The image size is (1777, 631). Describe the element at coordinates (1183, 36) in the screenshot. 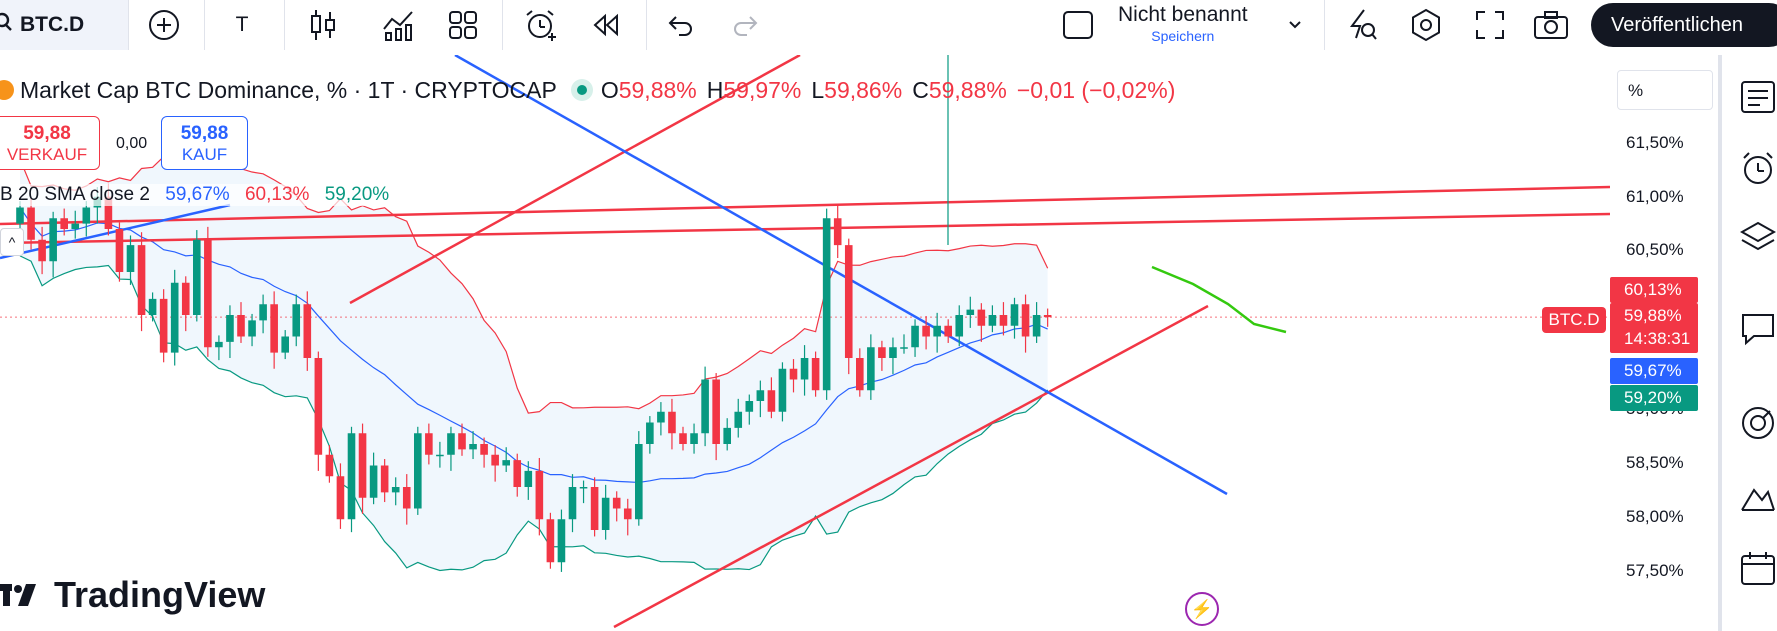

I see `save-link: Speichern` at that location.